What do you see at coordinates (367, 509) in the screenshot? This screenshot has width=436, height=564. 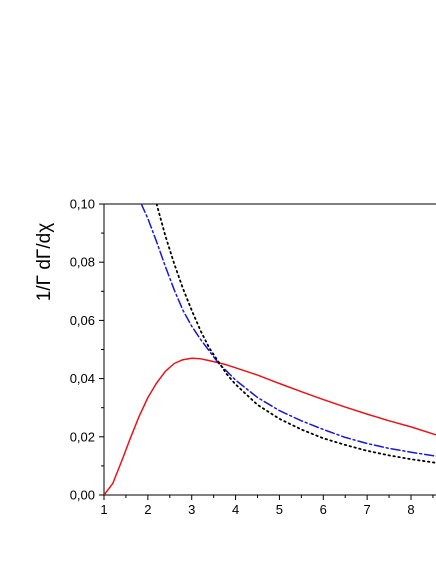 I see `x-tick-label: 7` at bounding box center [367, 509].